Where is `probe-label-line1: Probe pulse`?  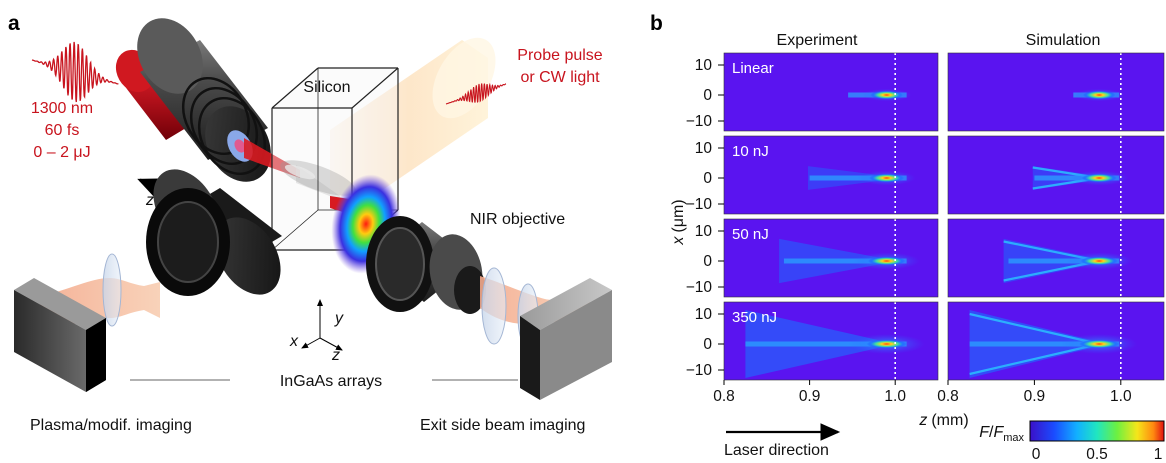
probe-label-line1: Probe pulse is located at coordinates (559, 55).